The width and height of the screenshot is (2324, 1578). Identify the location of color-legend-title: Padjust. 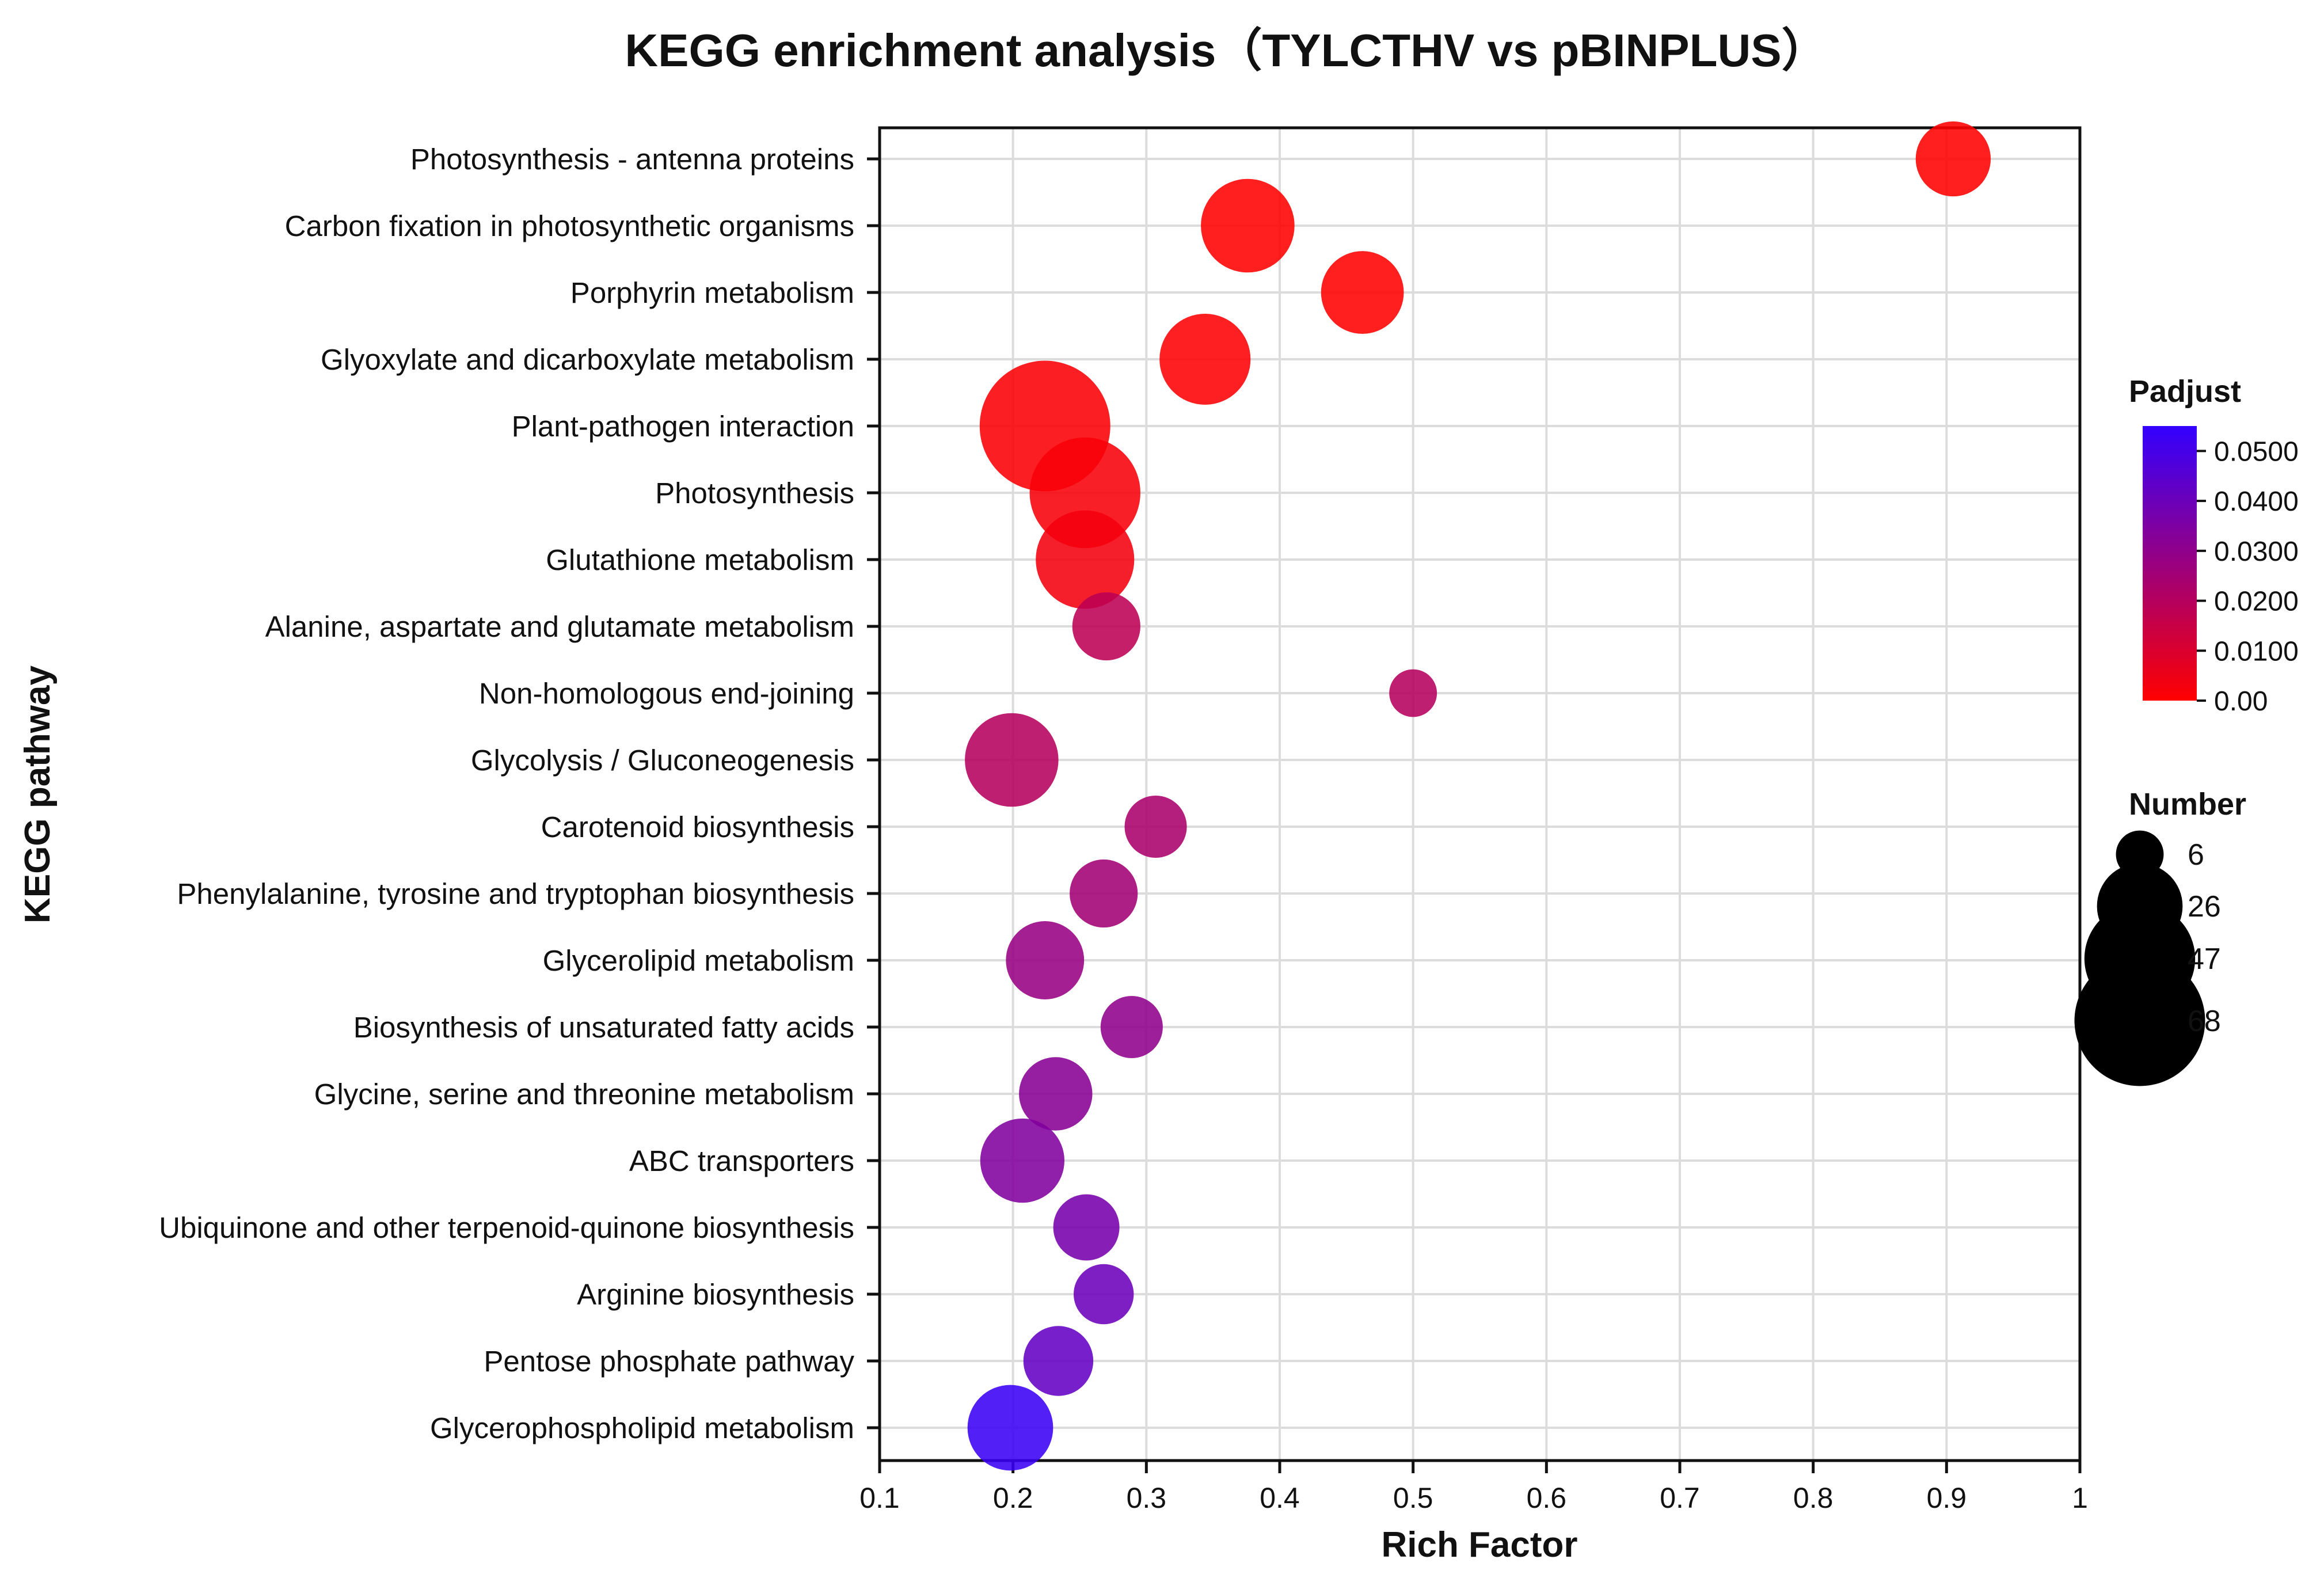
(2185, 391).